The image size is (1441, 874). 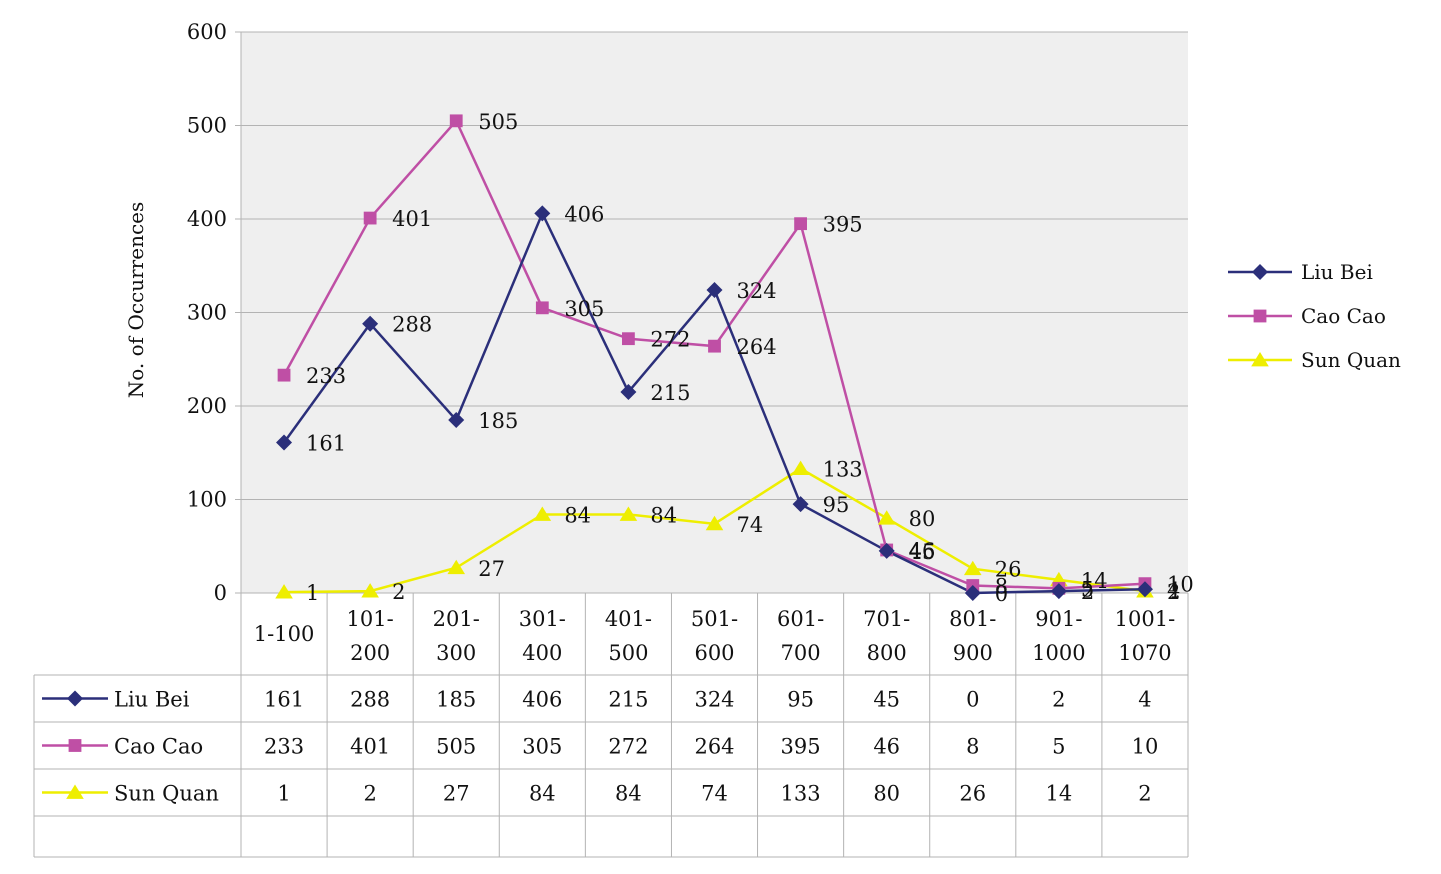 I want to click on data-label: 4, so click(x=1173, y=590).